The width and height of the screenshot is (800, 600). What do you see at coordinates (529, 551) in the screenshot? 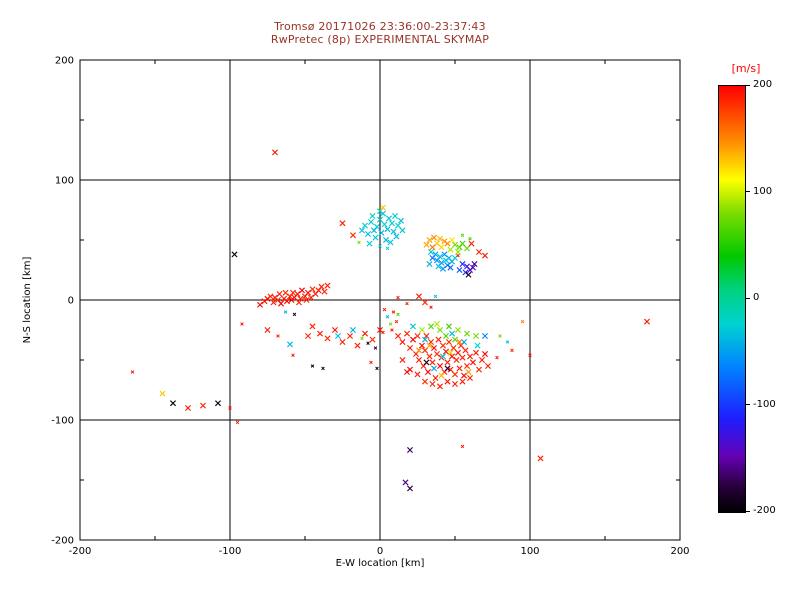
I see `x-tick-label: 100` at bounding box center [529, 551].